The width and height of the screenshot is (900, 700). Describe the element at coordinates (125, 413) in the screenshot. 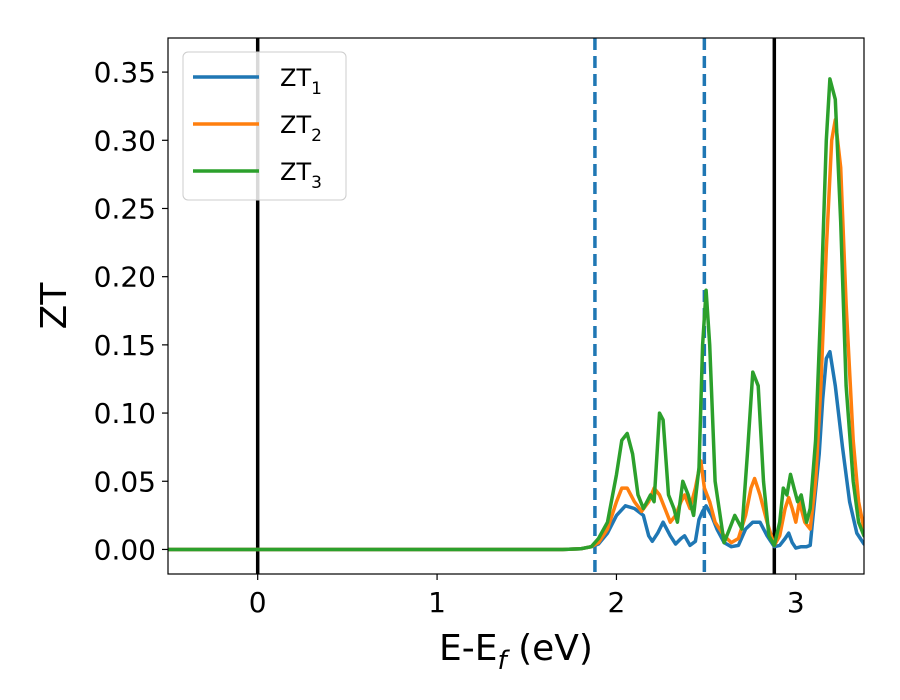

I see `y-tick-label: 0.10` at that location.